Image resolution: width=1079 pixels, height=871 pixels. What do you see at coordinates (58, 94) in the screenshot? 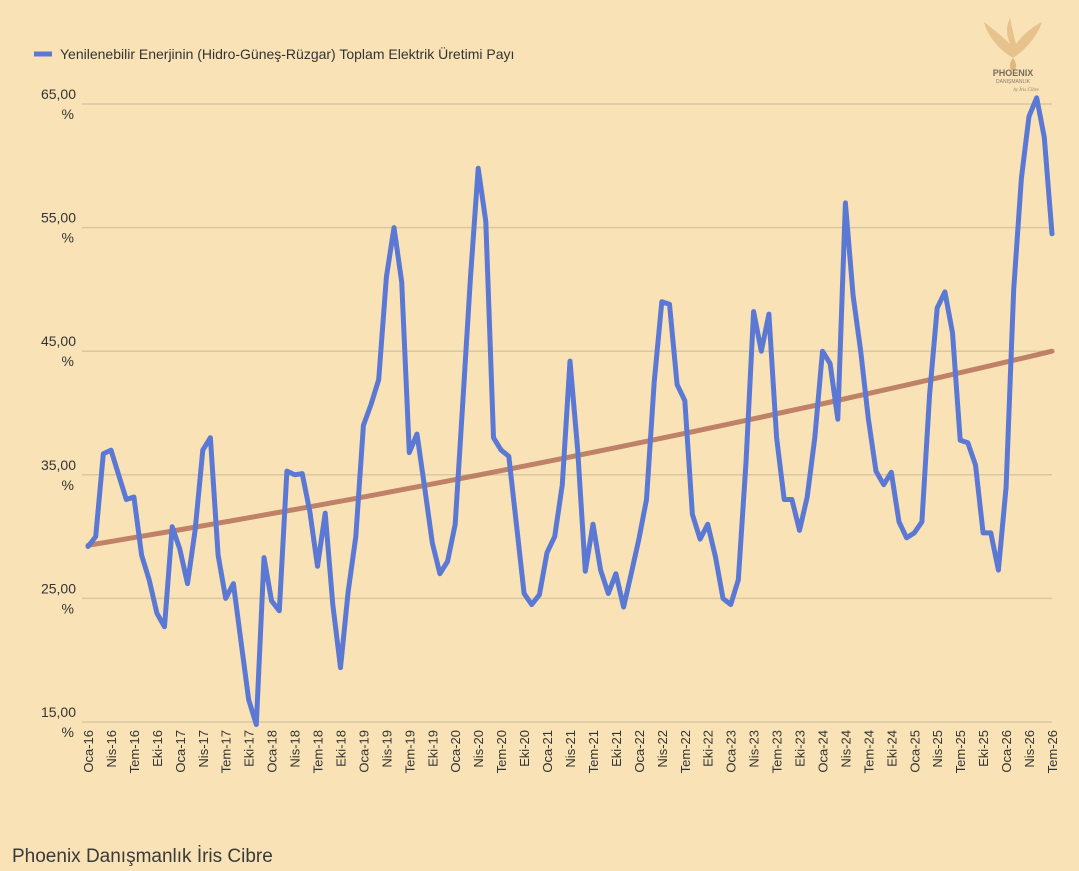
I see `y-tick-label: 65,00` at bounding box center [58, 94].